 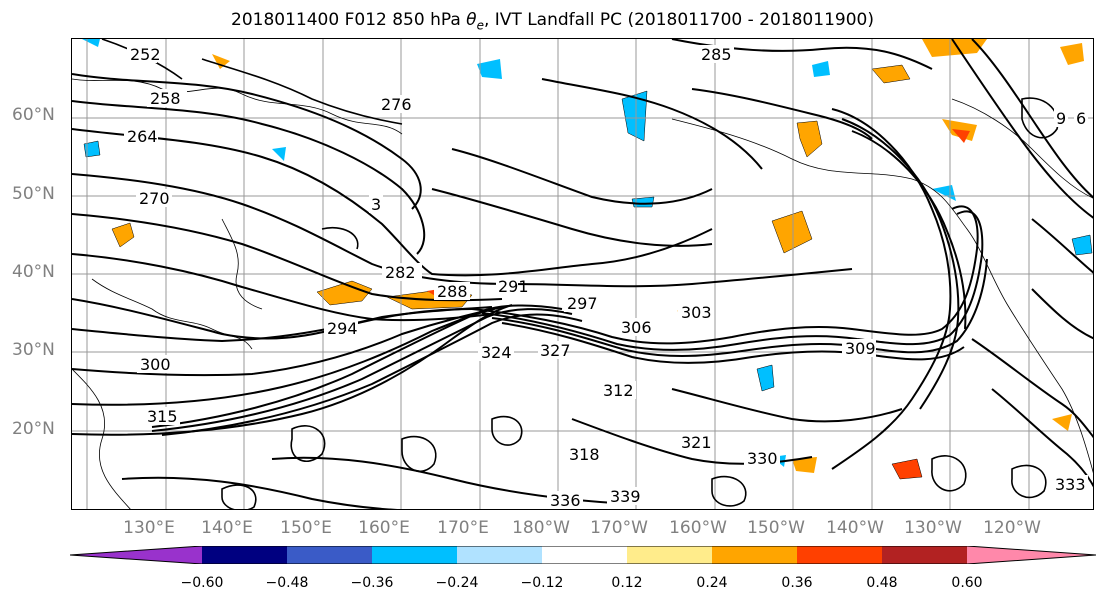 I want to click on contour-label: 303, so click(x=696, y=312).